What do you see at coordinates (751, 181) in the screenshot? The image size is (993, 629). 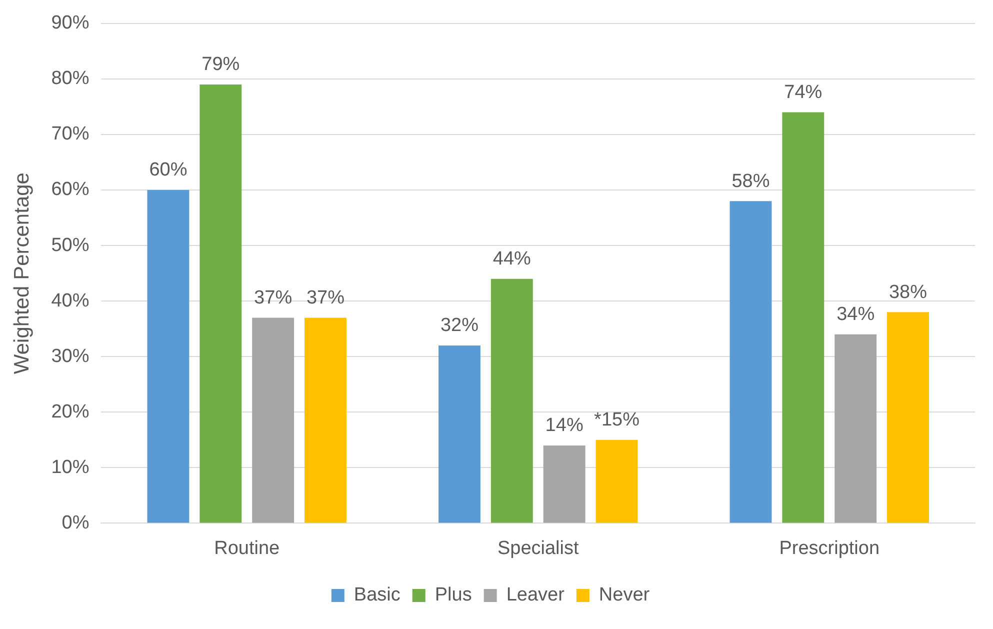 I see `data-label: 58%` at bounding box center [751, 181].